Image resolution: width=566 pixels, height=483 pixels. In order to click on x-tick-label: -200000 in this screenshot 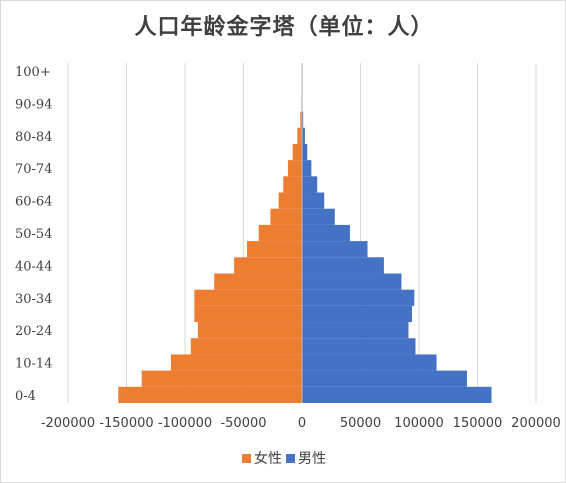, I will do `click(68, 423)`.